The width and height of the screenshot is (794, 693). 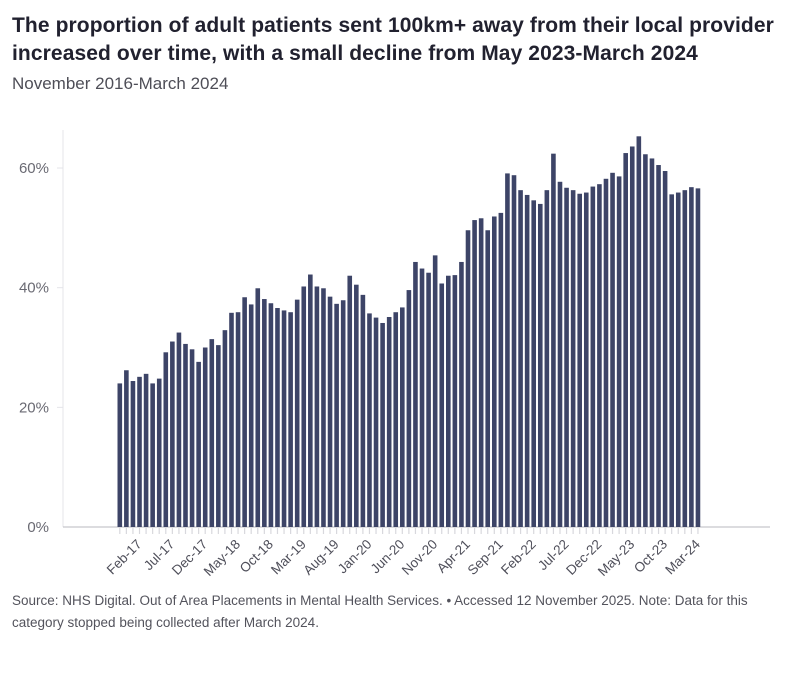 What do you see at coordinates (485, 556) in the screenshot?
I see `x-axis-label: Sep-21` at bounding box center [485, 556].